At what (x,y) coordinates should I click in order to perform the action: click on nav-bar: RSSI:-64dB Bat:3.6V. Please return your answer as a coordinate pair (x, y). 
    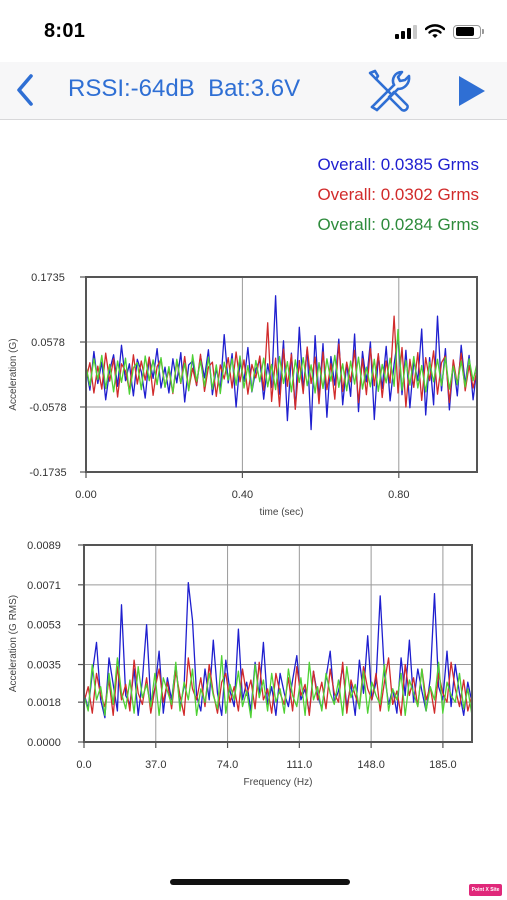
    Looking at the image, I should click on (253, 91).